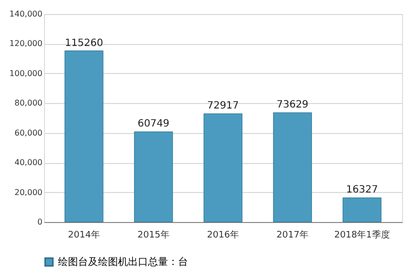 The width and height of the screenshot is (416, 275). I want to click on y-tick-label: 80,000, so click(28, 103).